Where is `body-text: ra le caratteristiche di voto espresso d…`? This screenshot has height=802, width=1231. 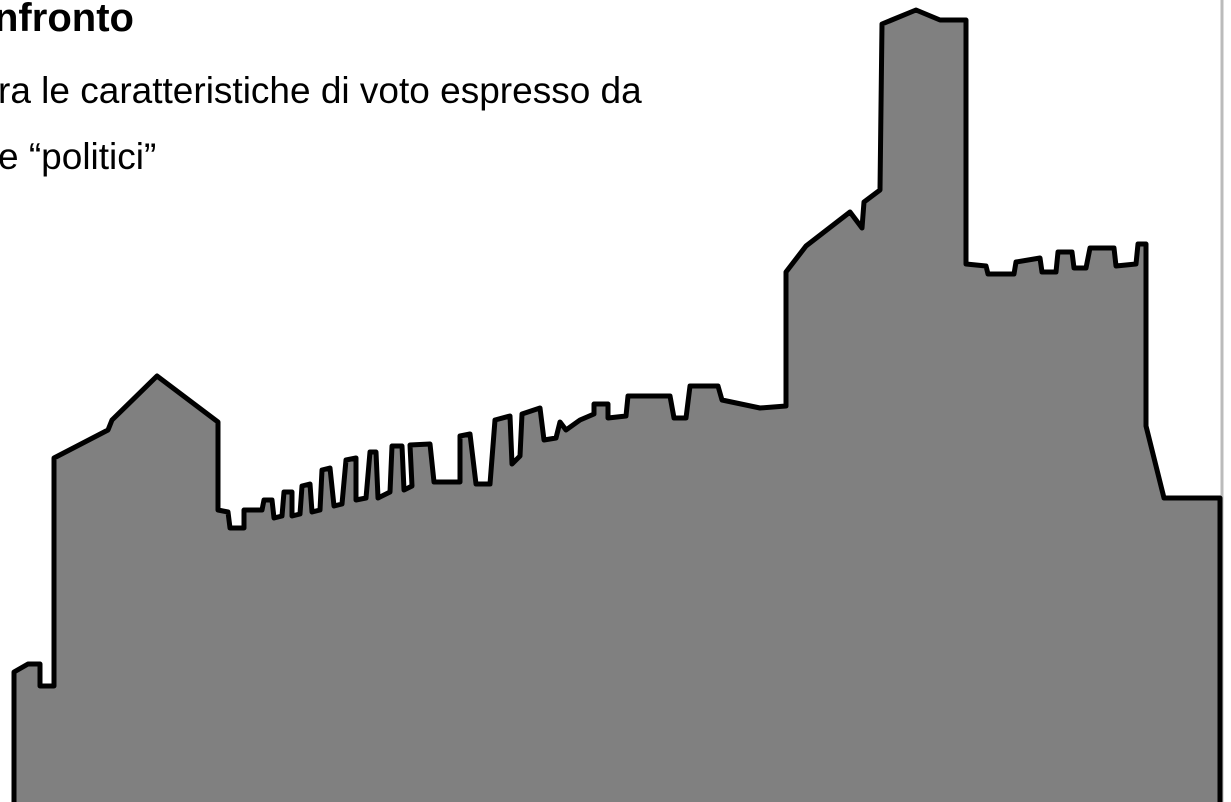
body-text: ra le caratteristiche di voto espresso d… is located at coordinates (321, 90).